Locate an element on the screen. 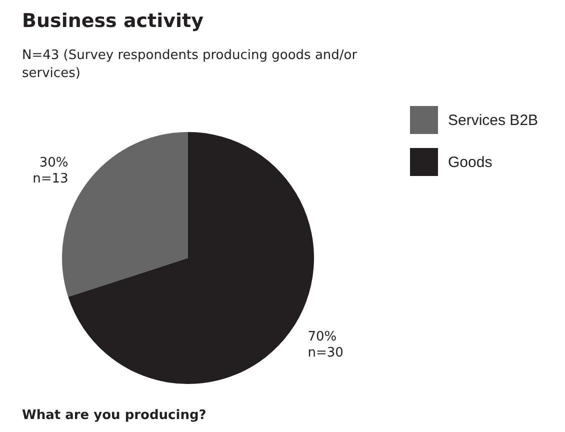 This screenshot has height=432, width=565. chart-title: Business activity is located at coordinates (113, 21).